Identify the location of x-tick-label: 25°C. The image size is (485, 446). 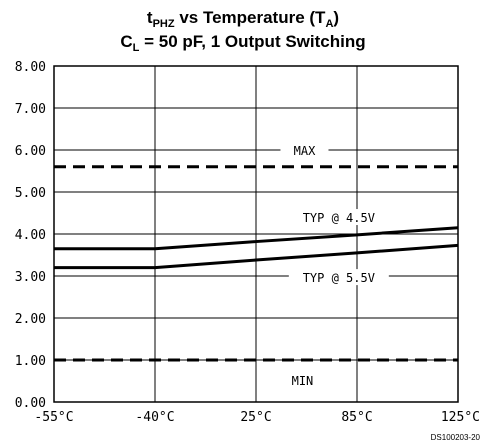
(255, 417).